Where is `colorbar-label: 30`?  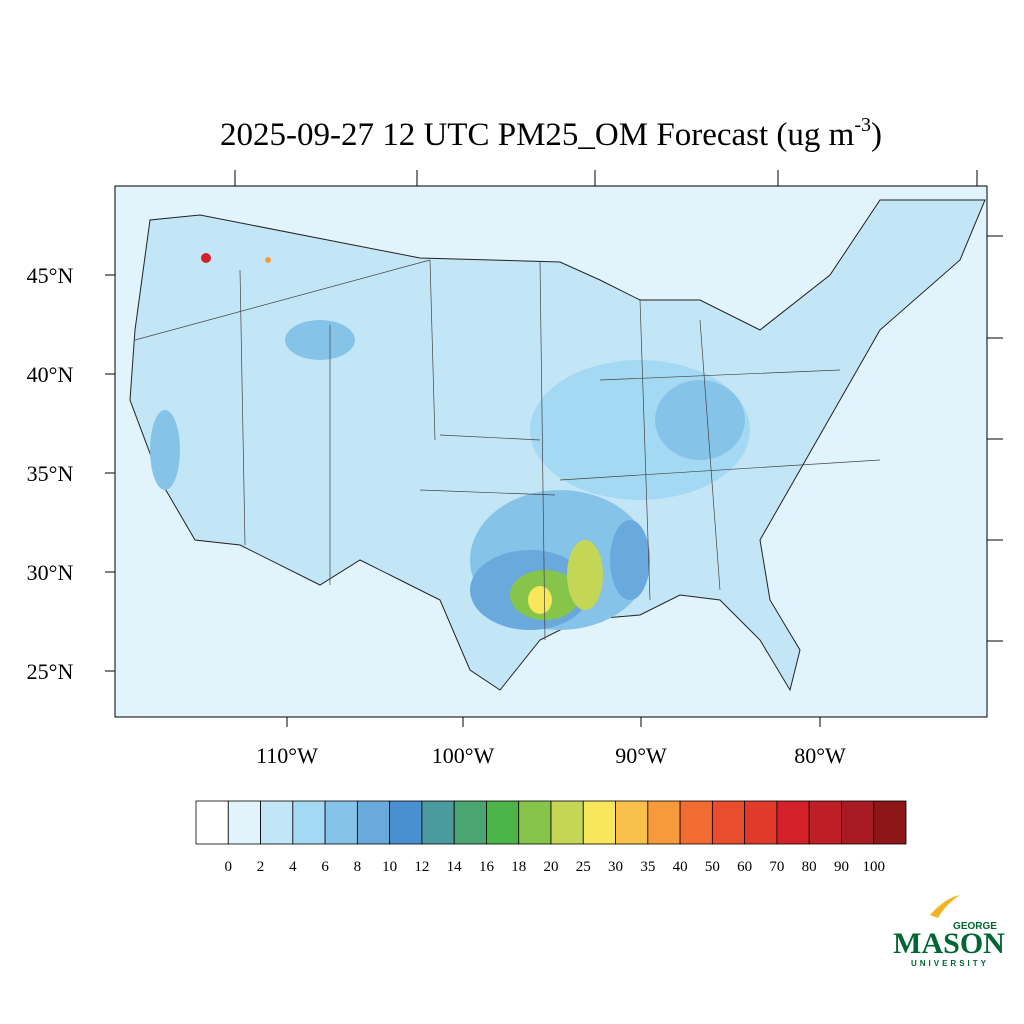 colorbar-label: 30 is located at coordinates (615, 867).